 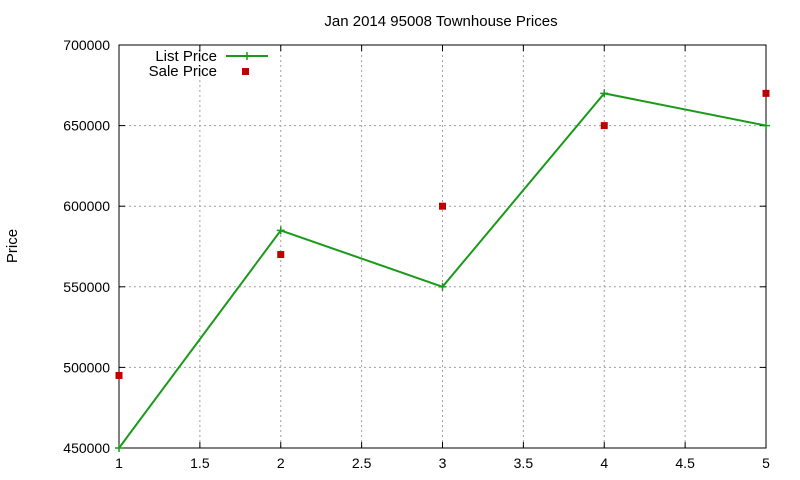 I want to click on legend: List Price Sale Price, so click(x=208, y=64).